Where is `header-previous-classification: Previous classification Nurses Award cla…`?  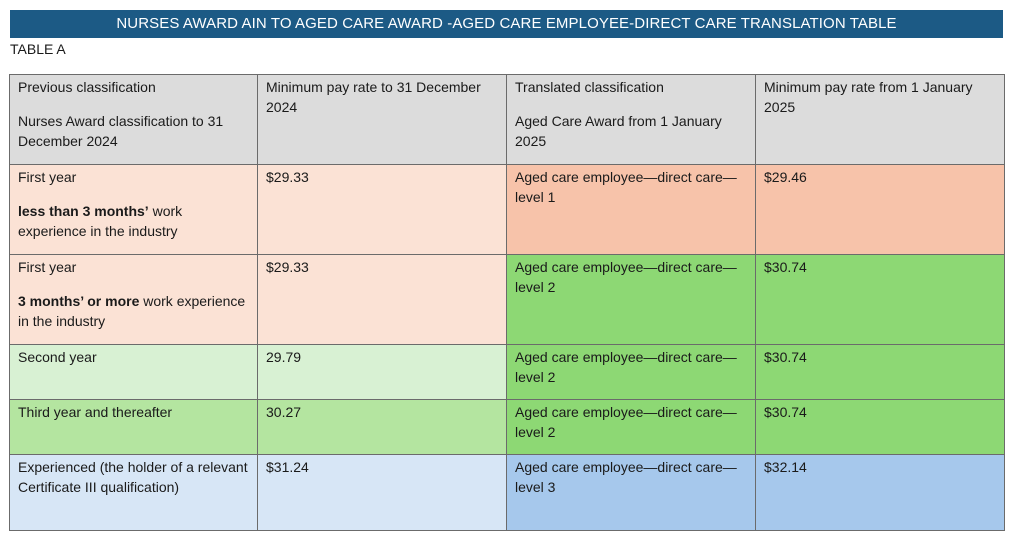
header-previous-classification: Previous classification Nurses Award cla… is located at coordinates (133, 119).